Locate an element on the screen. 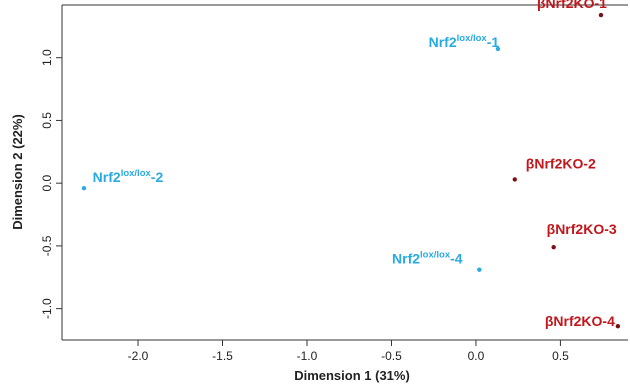  y-axis-title: Dimension 2 (22%) is located at coordinates (17, 172).